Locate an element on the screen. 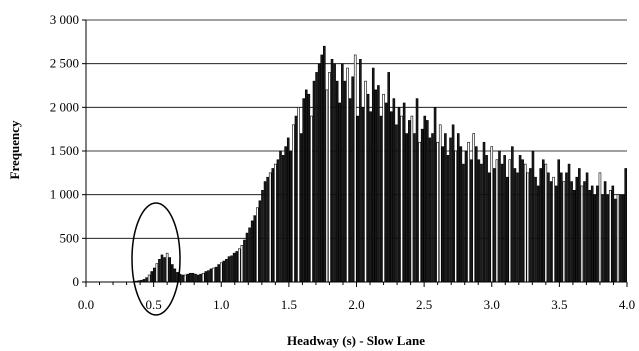 The image size is (639, 351). y-tick-label: 3 000 is located at coordinates (64, 19).